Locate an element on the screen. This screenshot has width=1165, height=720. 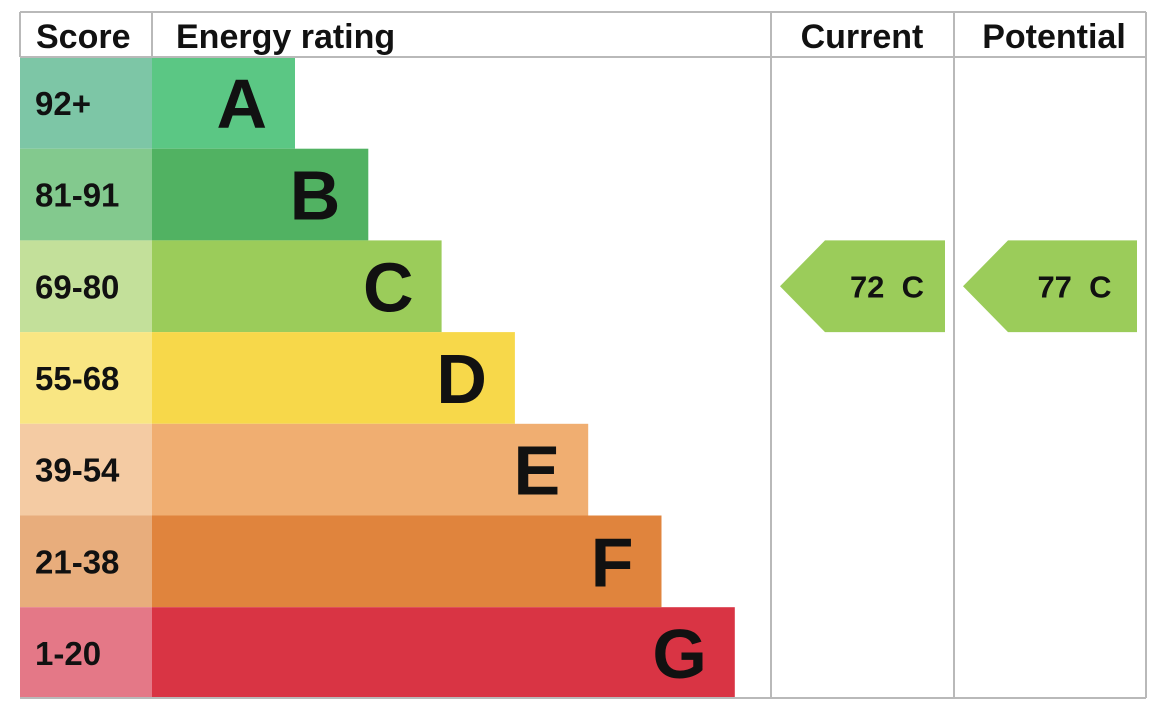
band-letter: D is located at coordinates (461, 379).